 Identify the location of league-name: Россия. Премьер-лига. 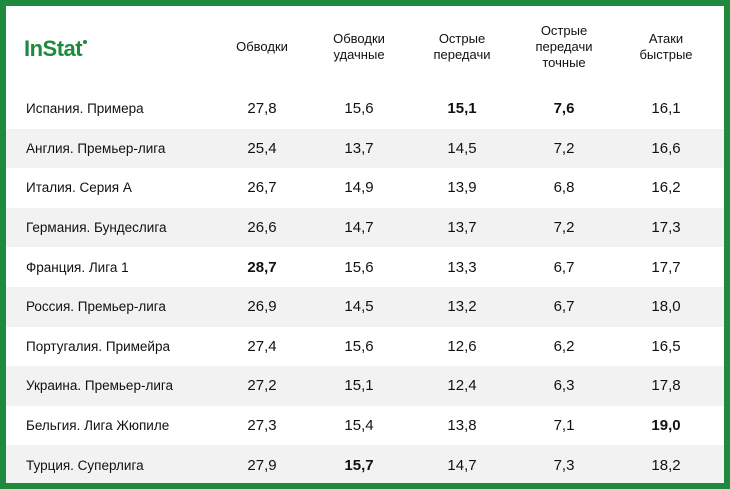
(96, 307).